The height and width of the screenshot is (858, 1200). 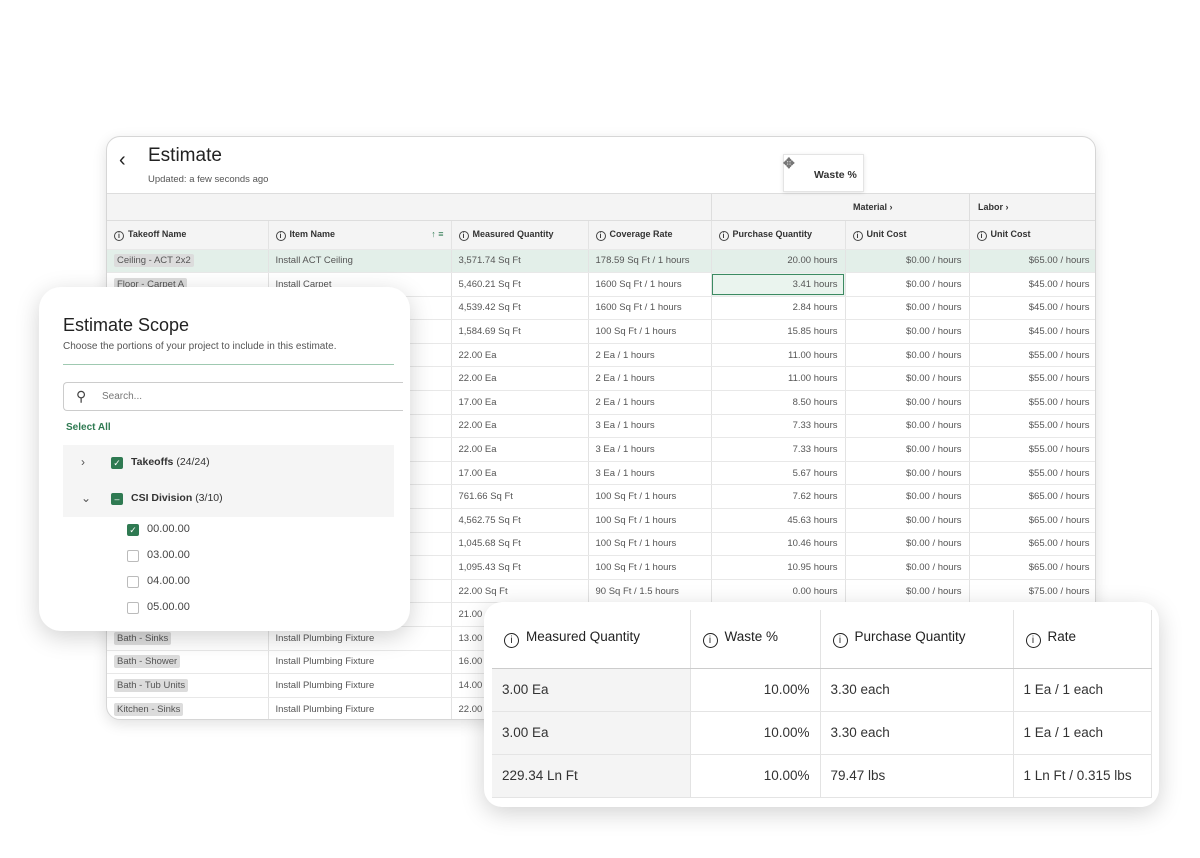 I want to click on chevron-right-icon: ›, so click(x=83, y=462).